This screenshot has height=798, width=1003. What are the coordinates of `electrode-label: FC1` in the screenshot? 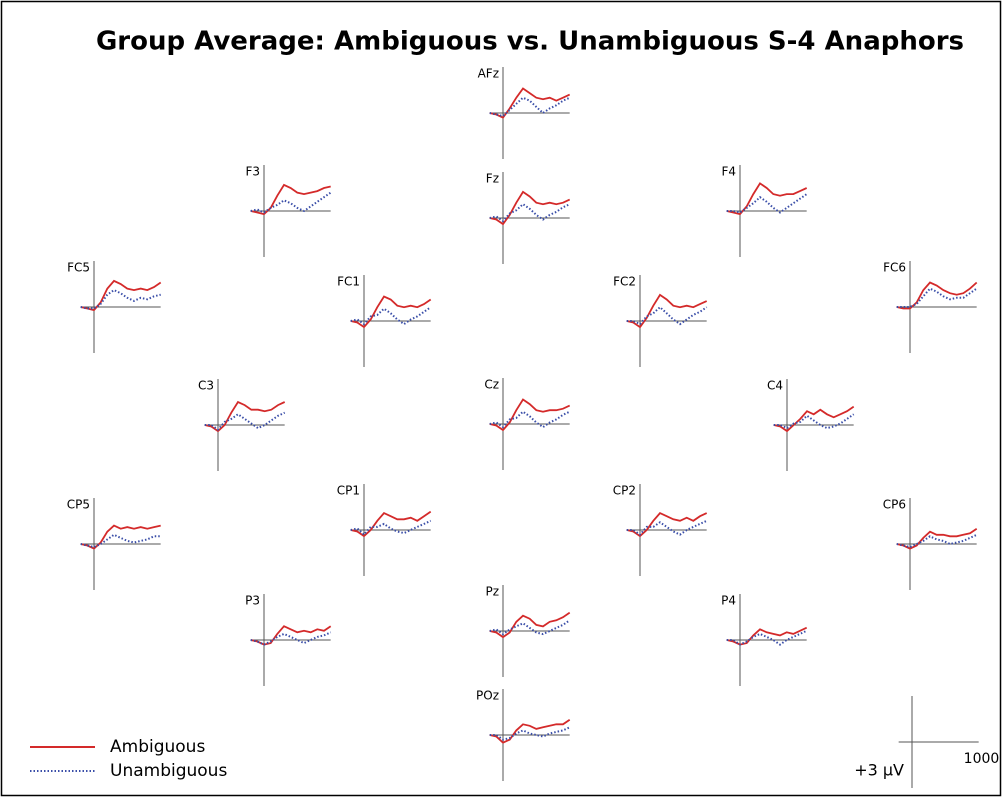 It's located at (348, 282).